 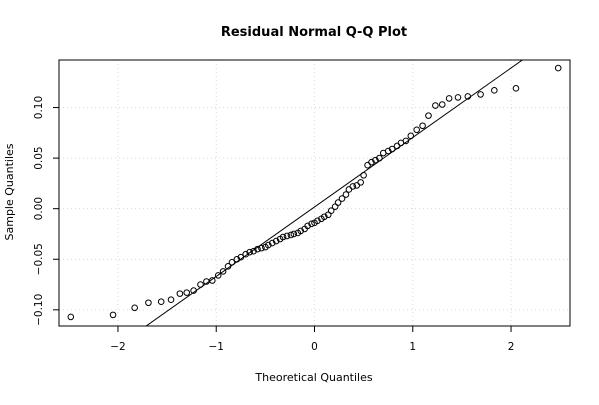 I want to click on y-tick-label: 0.10, so click(x=39, y=107).